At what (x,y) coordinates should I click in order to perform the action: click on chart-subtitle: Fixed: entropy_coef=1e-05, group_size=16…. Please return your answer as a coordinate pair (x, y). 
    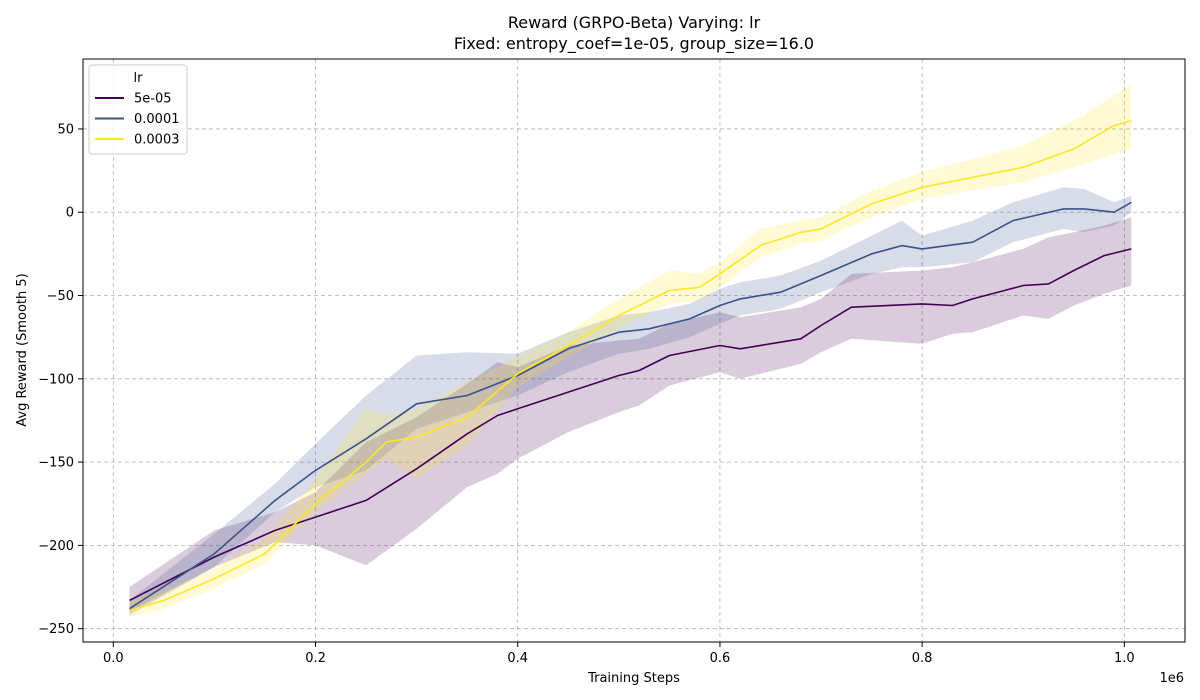
    Looking at the image, I should click on (634, 44).